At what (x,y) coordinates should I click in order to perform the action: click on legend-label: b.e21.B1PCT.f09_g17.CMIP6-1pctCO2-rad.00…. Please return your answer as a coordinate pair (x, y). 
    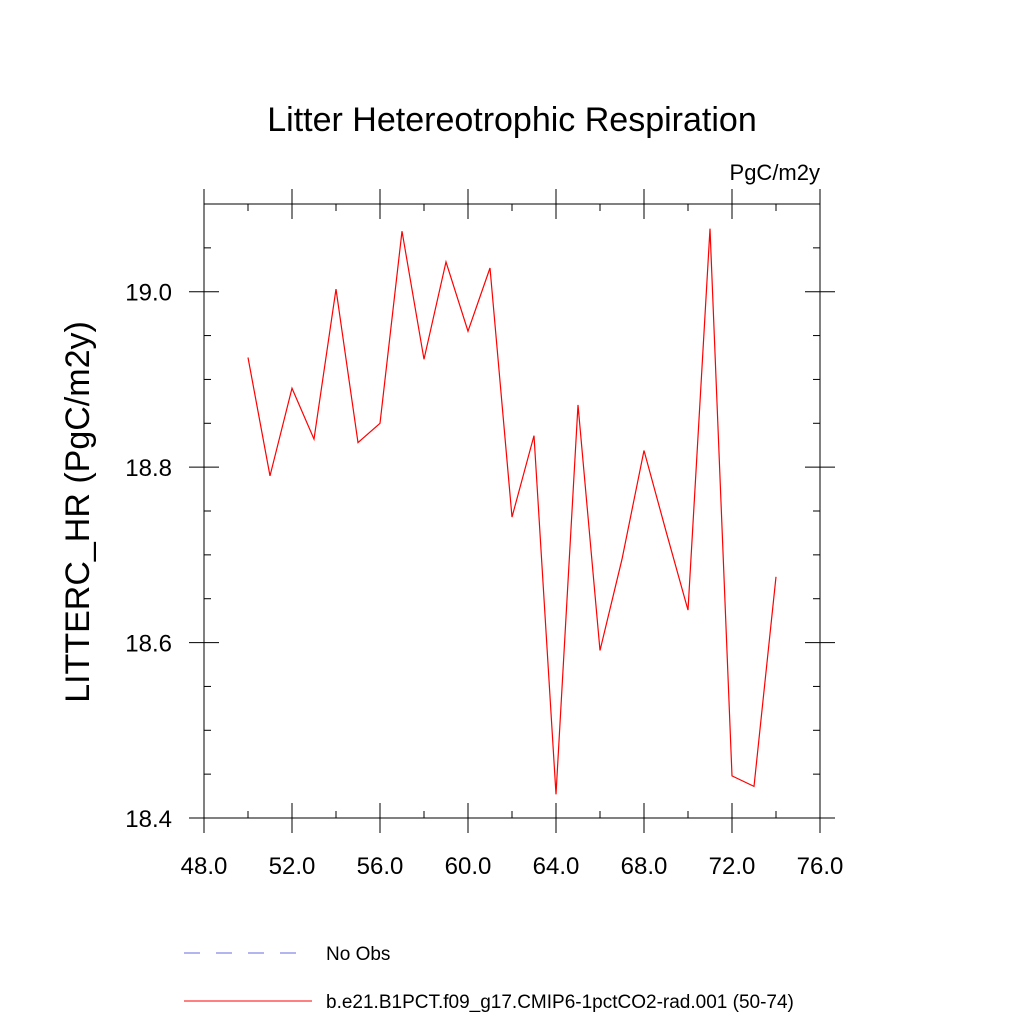
    Looking at the image, I should click on (560, 1002).